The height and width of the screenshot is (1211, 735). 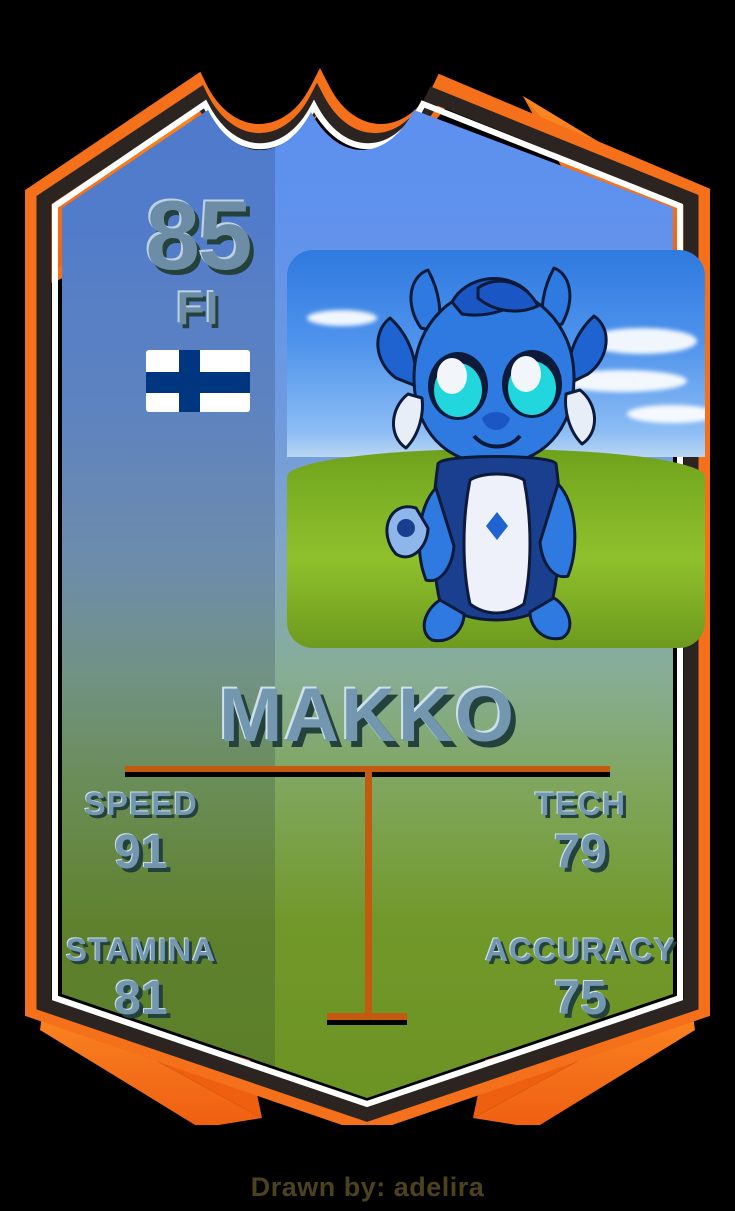 What do you see at coordinates (141, 852) in the screenshot?
I see `stat-value: 91` at bounding box center [141, 852].